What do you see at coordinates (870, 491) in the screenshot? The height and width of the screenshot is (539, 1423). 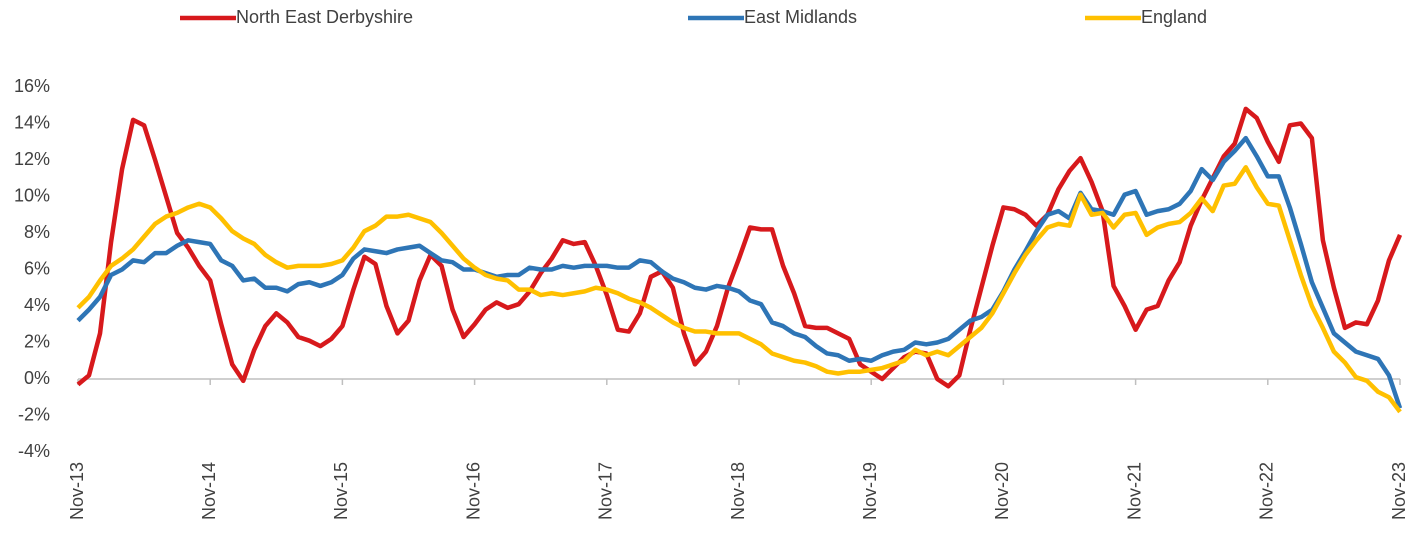 I see `x-tick-label: Nov-19` at bounding box center [870, 491].